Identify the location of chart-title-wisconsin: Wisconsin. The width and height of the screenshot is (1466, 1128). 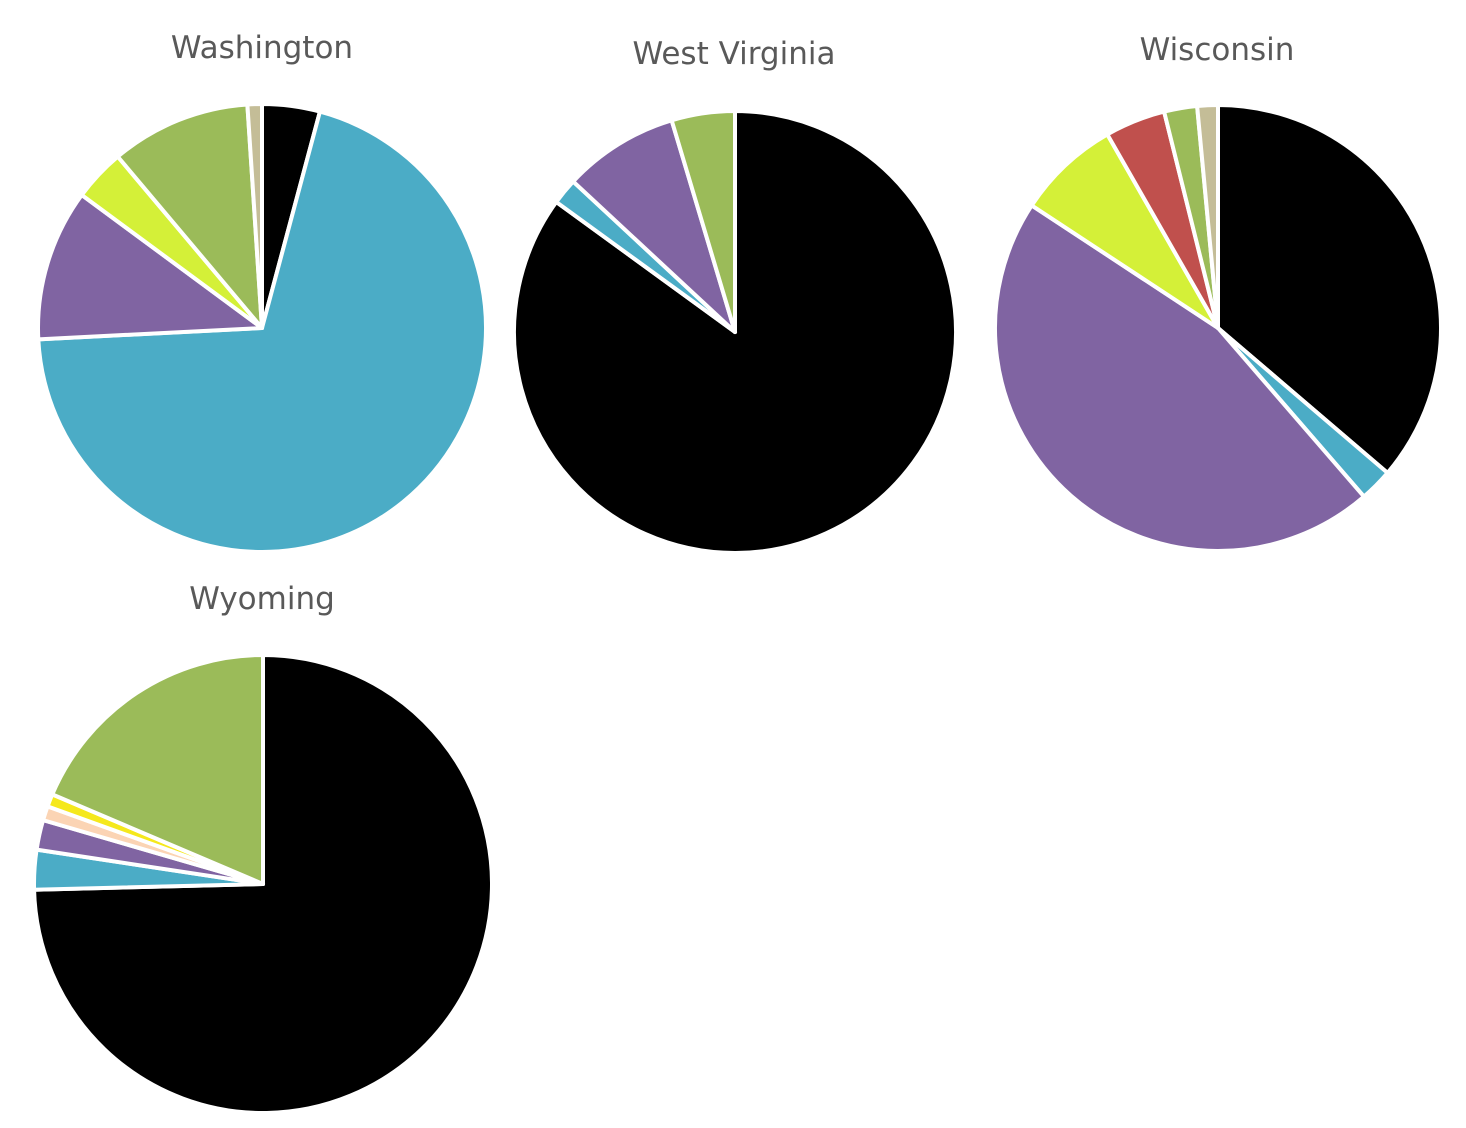
(1217, 50).